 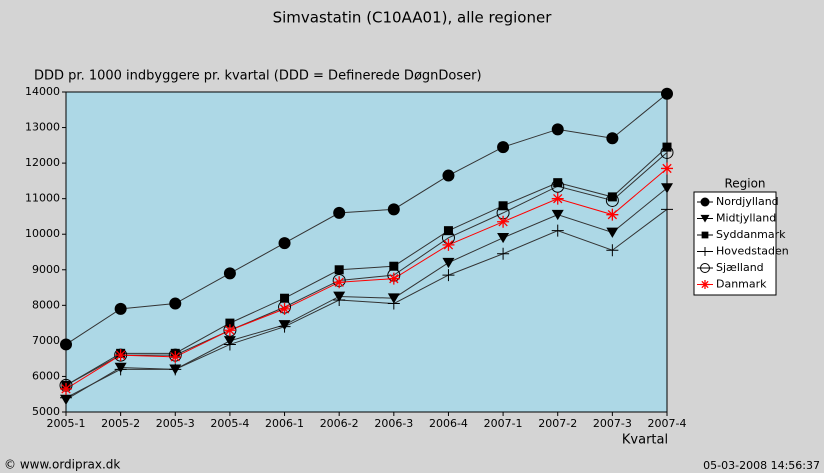 What do you see at coordinates (46, 269) in the screenshot?
I see `y-tick-label: 9000` at bounding box center [46, 269].